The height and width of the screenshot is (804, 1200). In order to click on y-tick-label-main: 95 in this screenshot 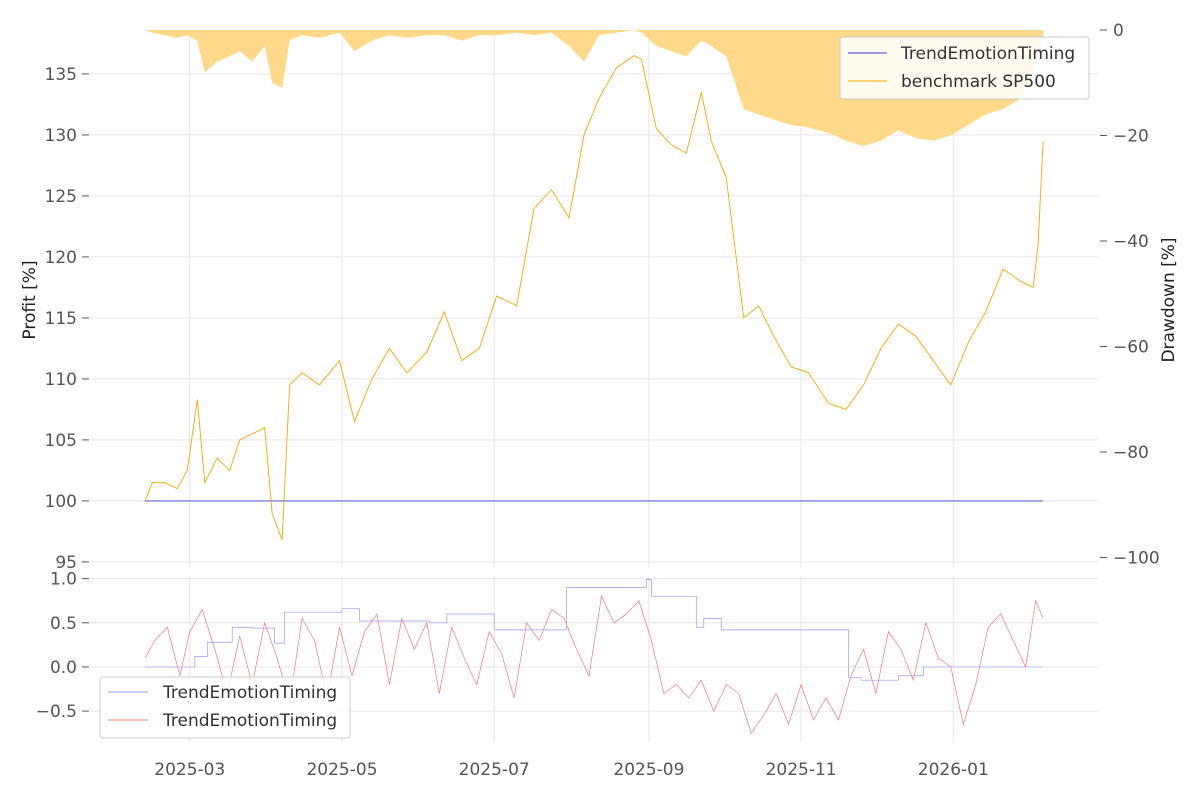, I will do `click(66, 563)`.